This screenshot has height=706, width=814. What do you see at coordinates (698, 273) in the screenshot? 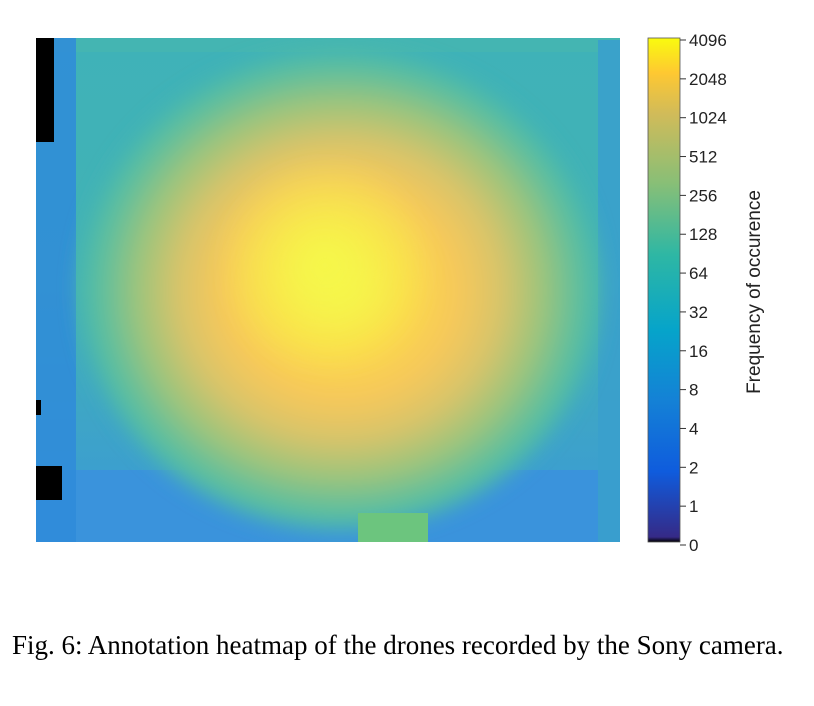
I see `colorbar-tick-label: 64` at bounding box center [698, 273].